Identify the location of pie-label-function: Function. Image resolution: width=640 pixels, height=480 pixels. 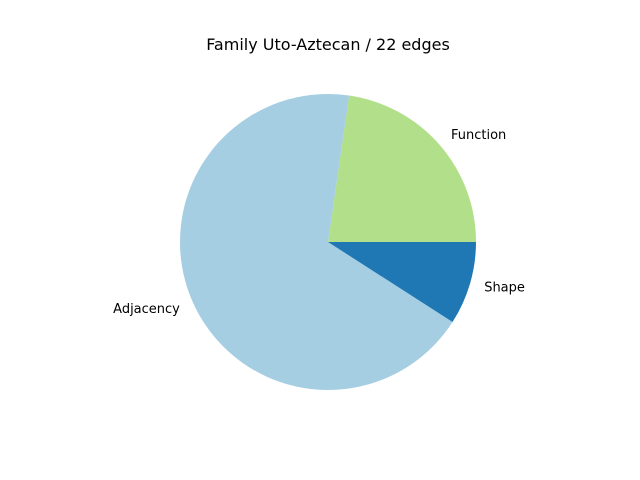
(478, 135).